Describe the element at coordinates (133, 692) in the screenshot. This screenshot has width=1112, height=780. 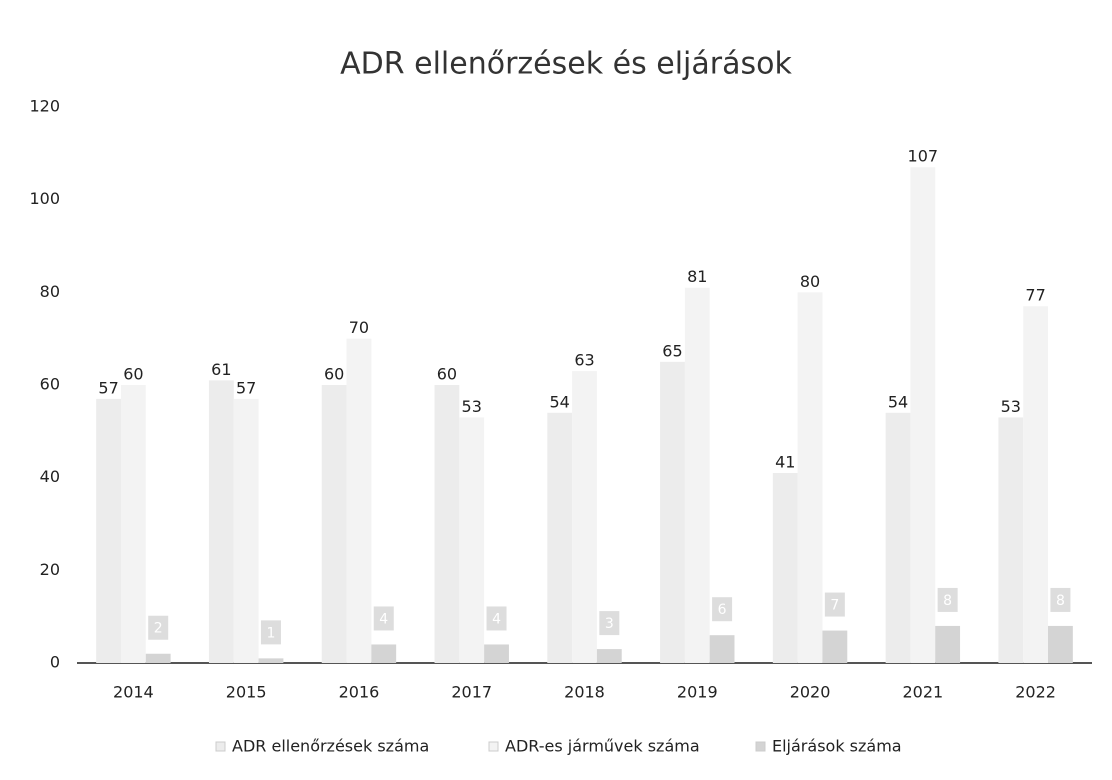
I see `x-tick-label: 2014` at that location.